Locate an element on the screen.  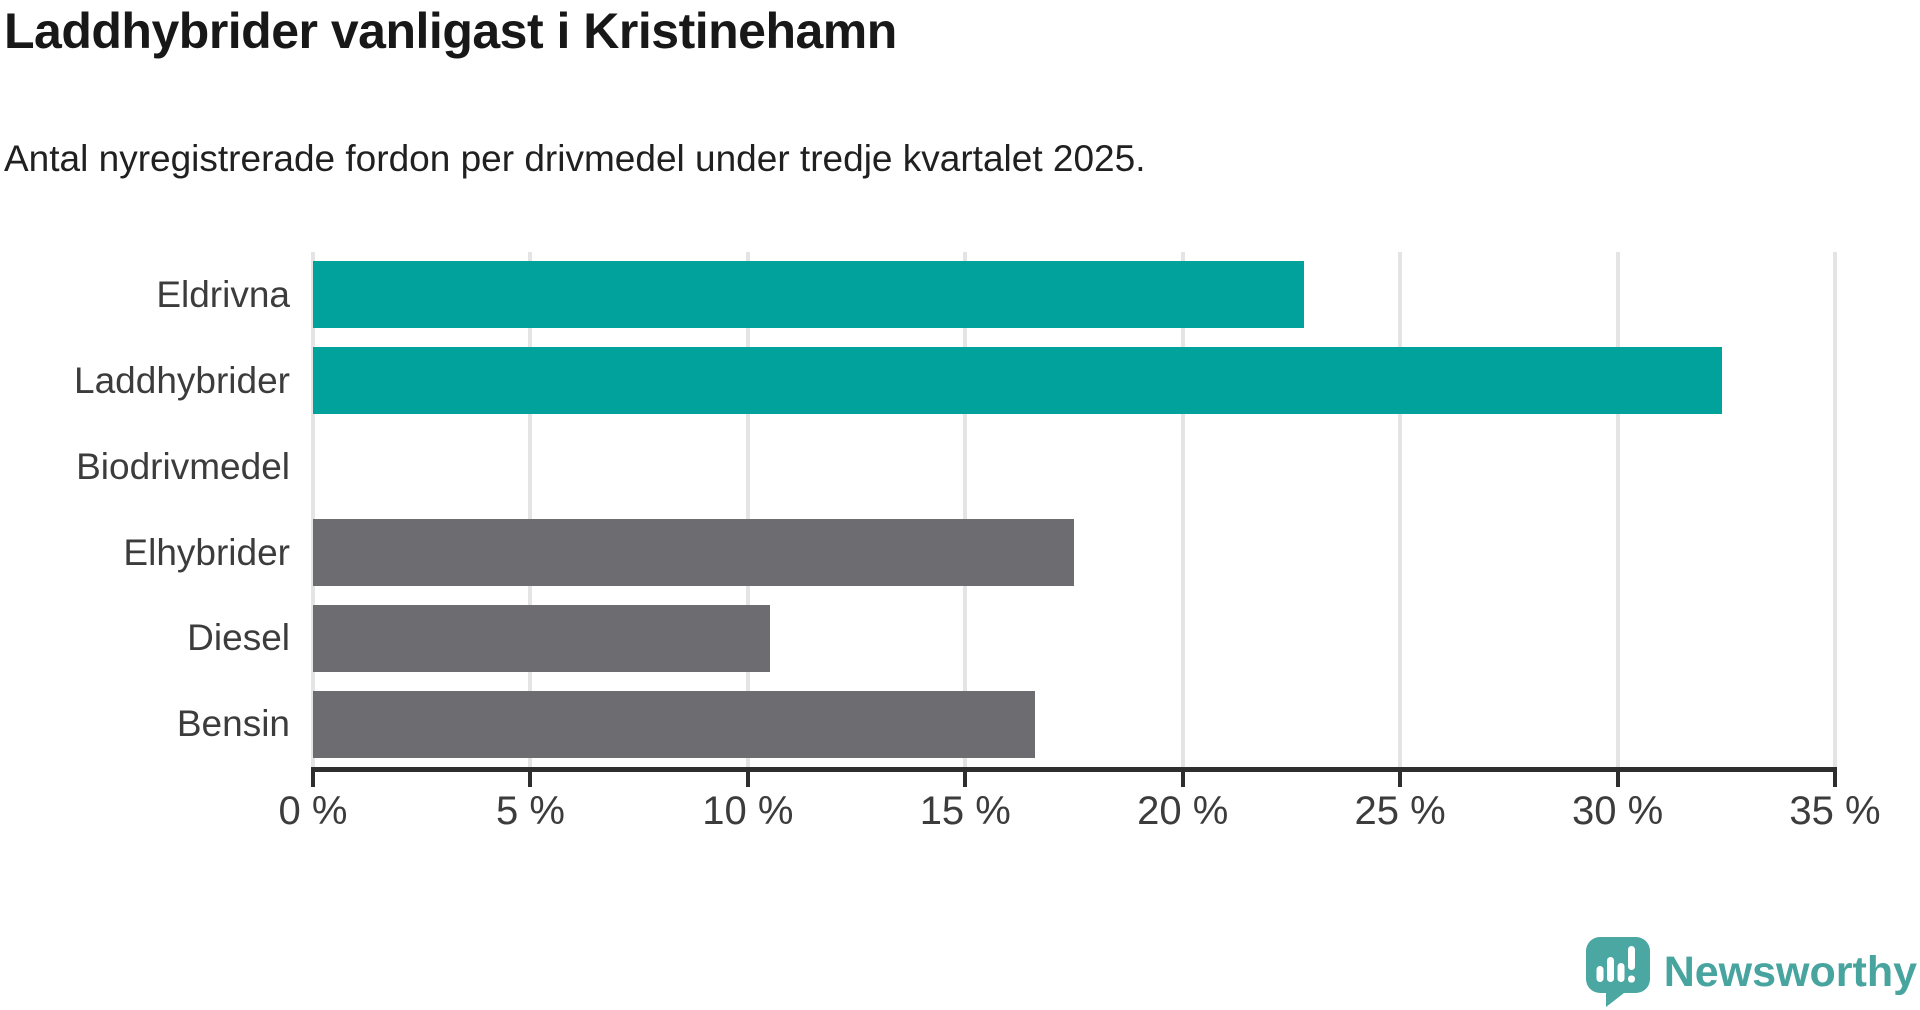
bar-elhybrider is located at coordinates (693, 552).